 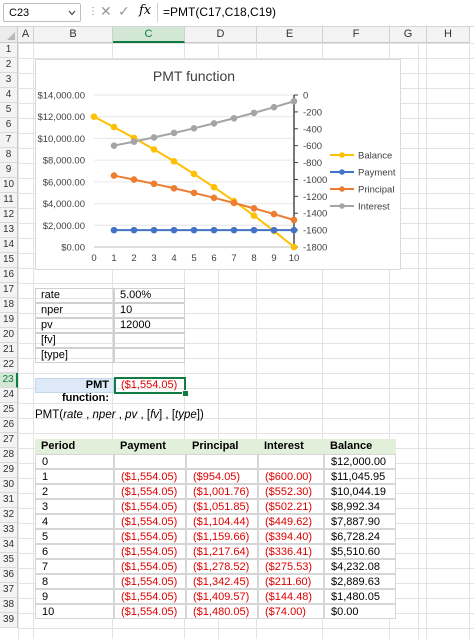 What do you see at coordinates (74, 521) in the screenshot?
I see `cell-period: 4` at bounding box center [74, 521].